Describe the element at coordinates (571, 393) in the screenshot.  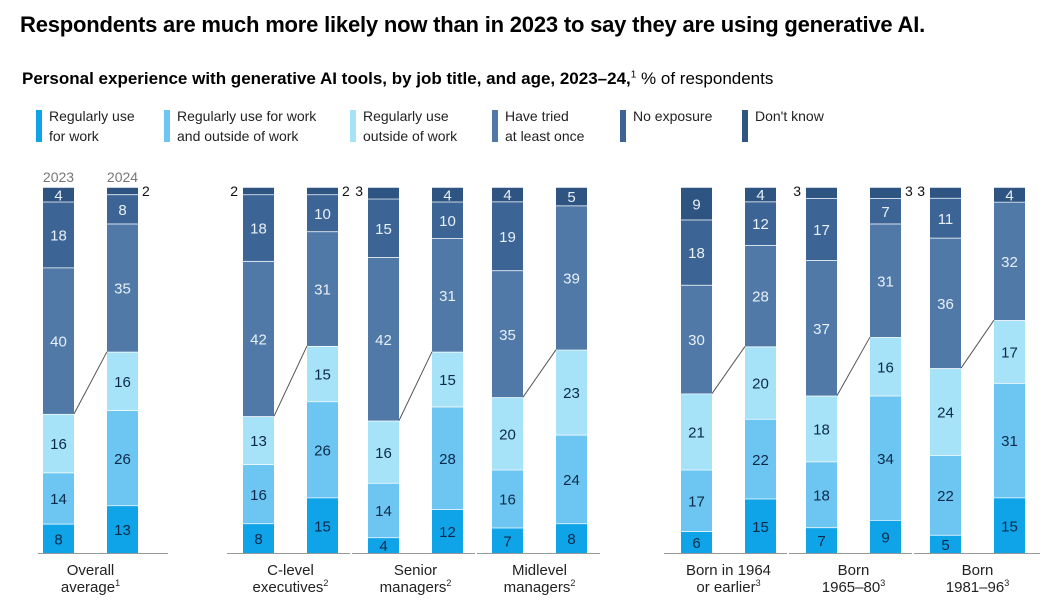
I see `data-label: 23` at that location.